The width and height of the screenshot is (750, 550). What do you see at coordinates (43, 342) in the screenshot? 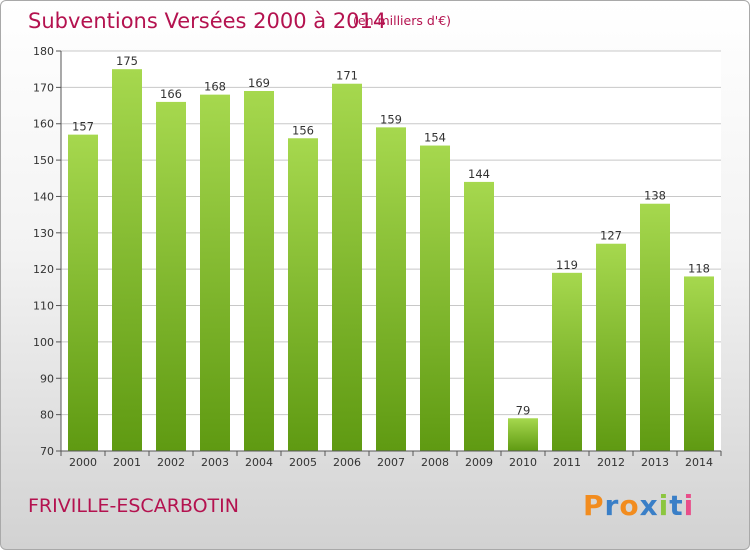
I see `y-tick-label: 100` at bounding box center [43, 342].